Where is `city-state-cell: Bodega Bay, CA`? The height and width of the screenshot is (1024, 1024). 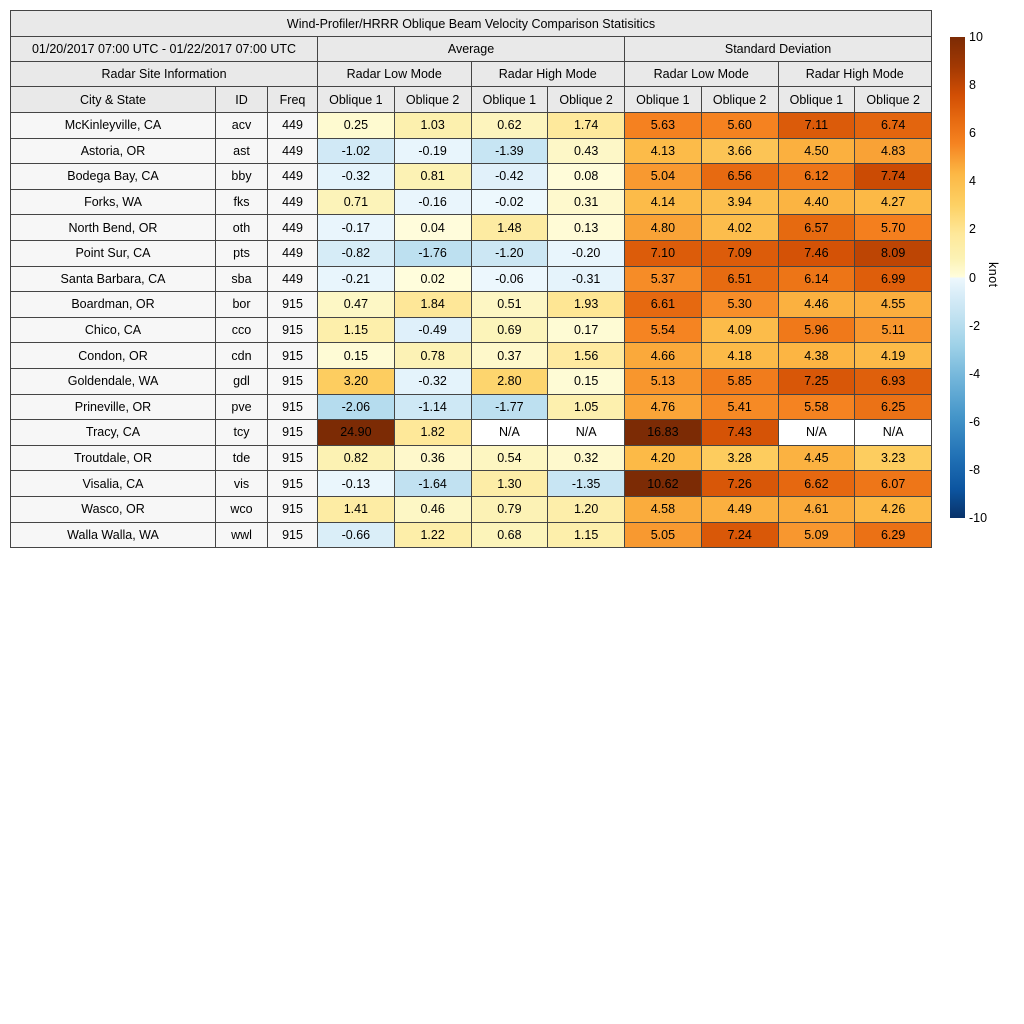 city-state-cell: Bodega Bay, CA is located at coordinates (113, 176).